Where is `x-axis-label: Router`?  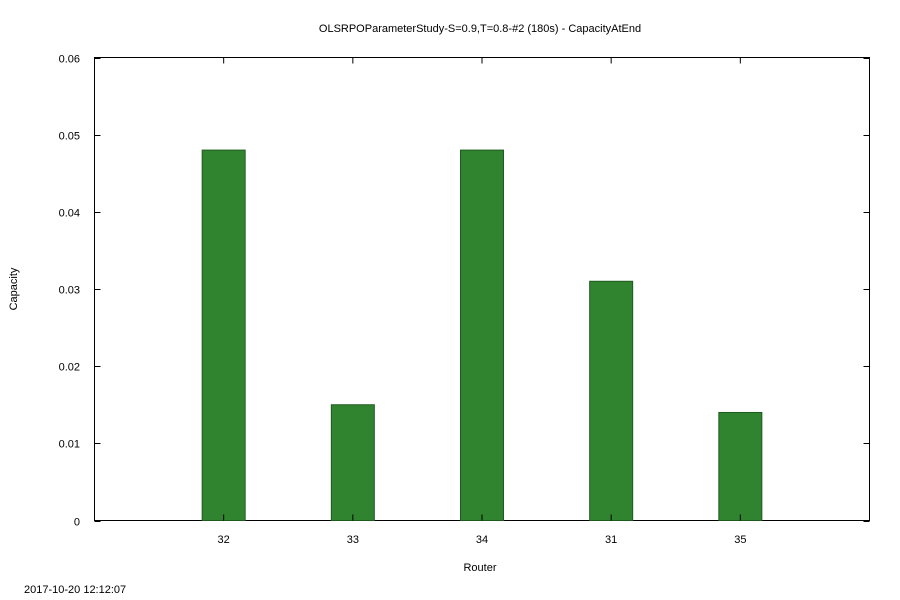
x-axis-label: Router is located at coordinates (479, 568).